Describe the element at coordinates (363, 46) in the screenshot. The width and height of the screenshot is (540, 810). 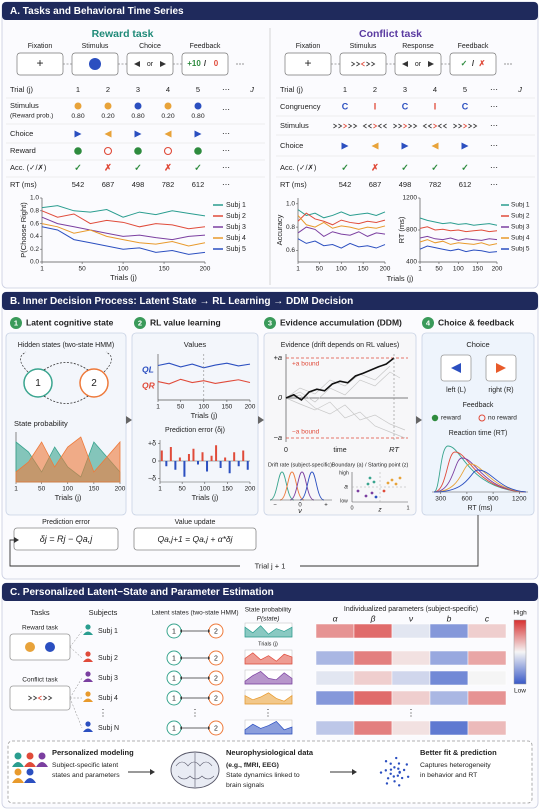
I see `stage-label: Stimulus` at that location.